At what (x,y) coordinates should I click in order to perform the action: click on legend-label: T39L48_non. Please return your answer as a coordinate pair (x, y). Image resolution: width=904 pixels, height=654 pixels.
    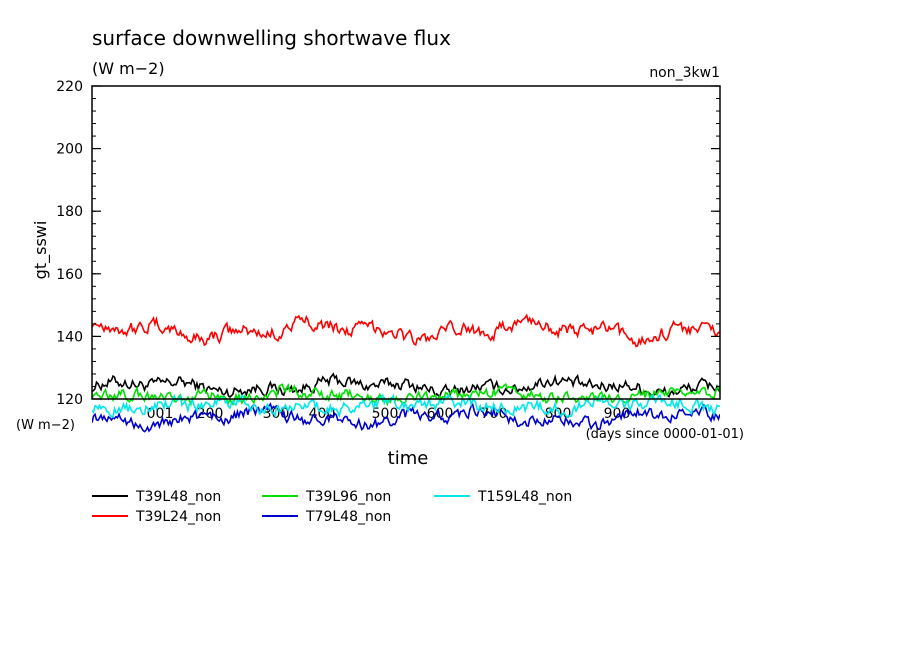
    Looking at the image, I should click on (178, 497).